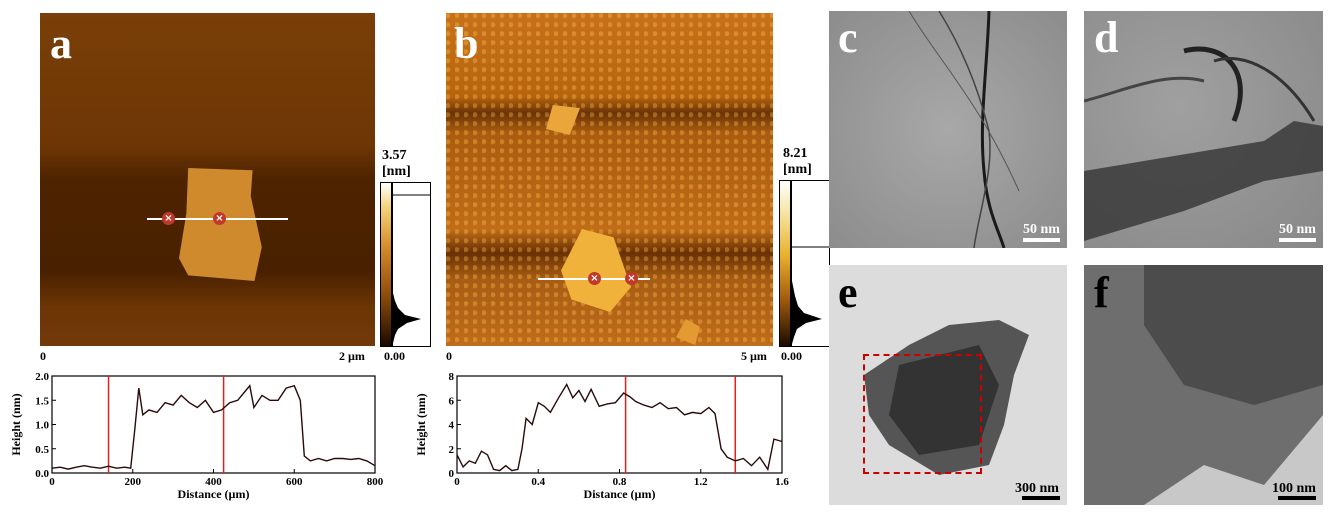  I want to click on scale-label-b: 5 µm, so click(754, 356).